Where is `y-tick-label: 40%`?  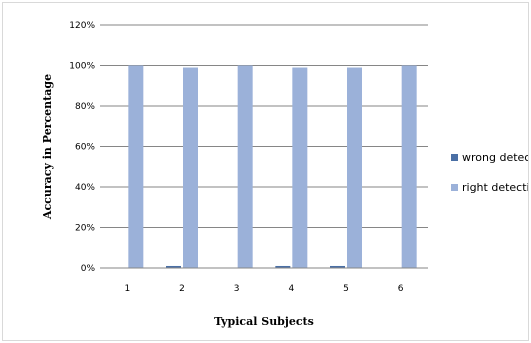 y-tick-label: 40% is located at coordinates (85, 188).